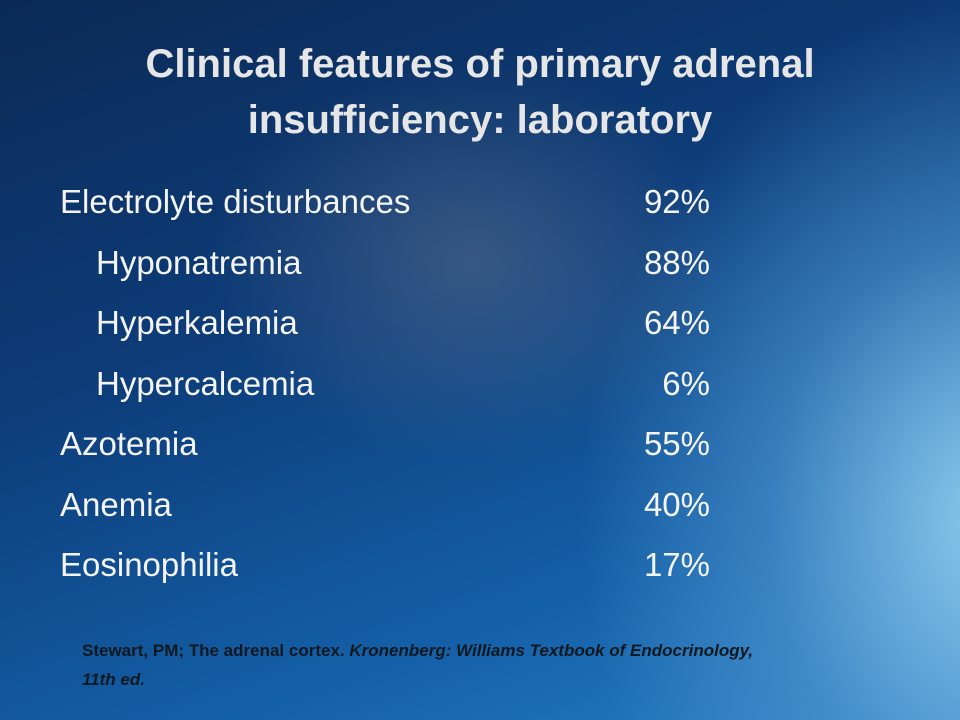 This screenshot has height=720, width=960. Describe the element at coordinates (197, 322) in the screenshot. I see `subitem-label: Hyperkalemia` at that location.